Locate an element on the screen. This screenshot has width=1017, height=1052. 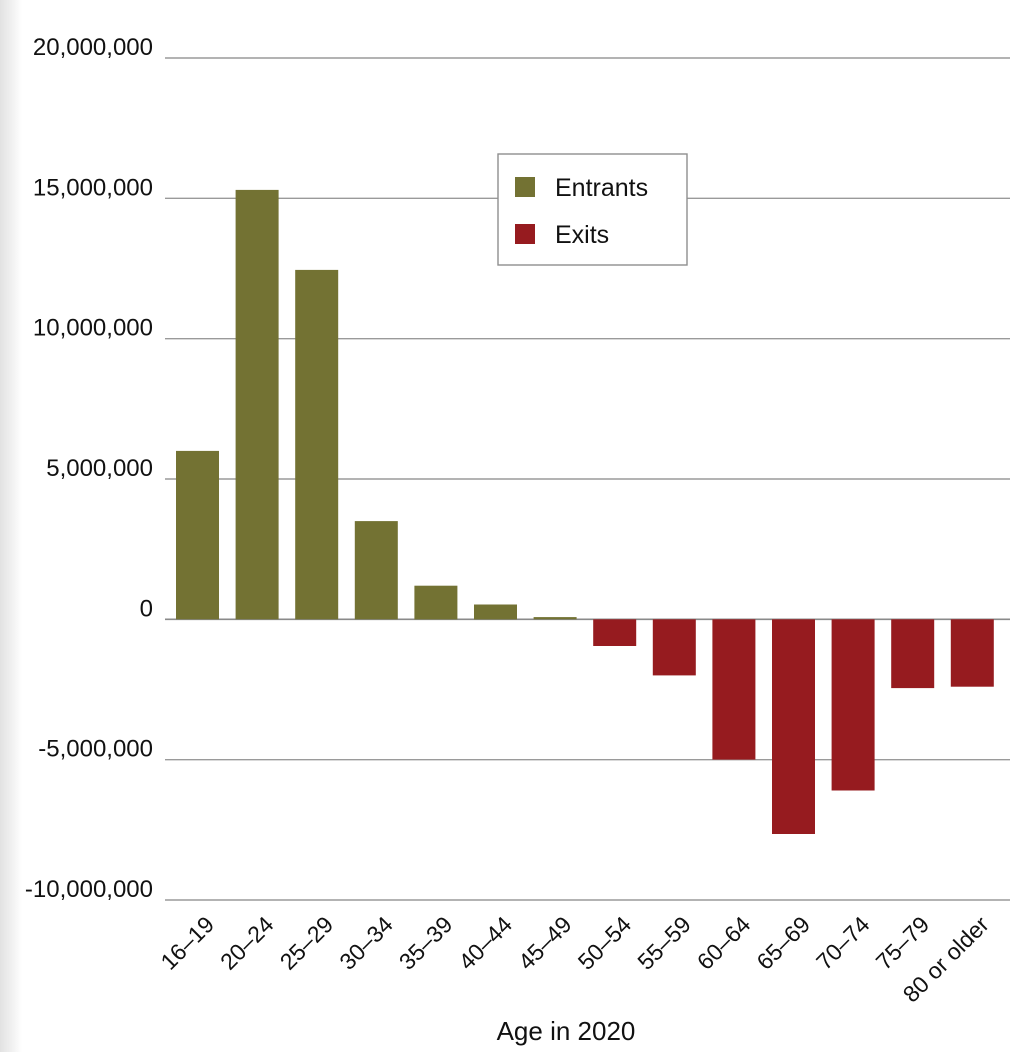
x-tick-label: 65–69 is located at coordinates (783, 943).